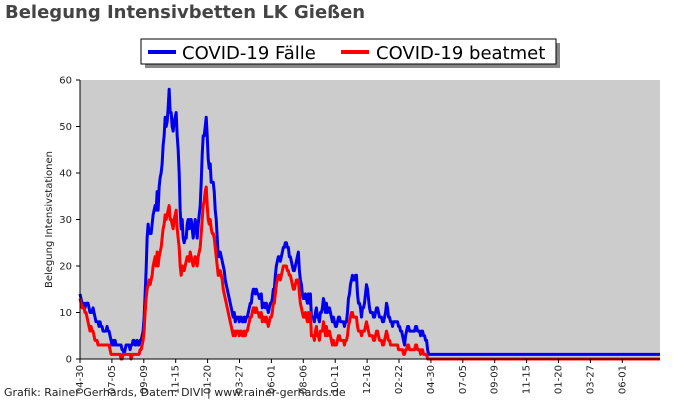  Describe the element at coordinates (49, 219) in the screenshot. I see `y-axis-label: Belegung Intensivstationen` at that location.